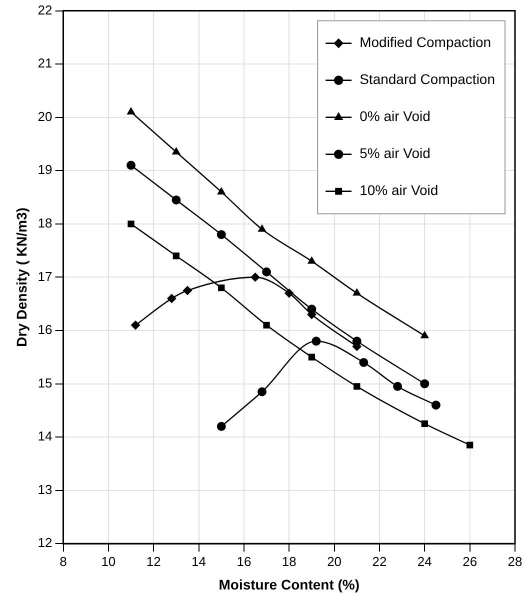  What do you see at coordinates (334, 561) in the screenshot?
I see `x-tick-label: 20` at bounding box center [334, 561].